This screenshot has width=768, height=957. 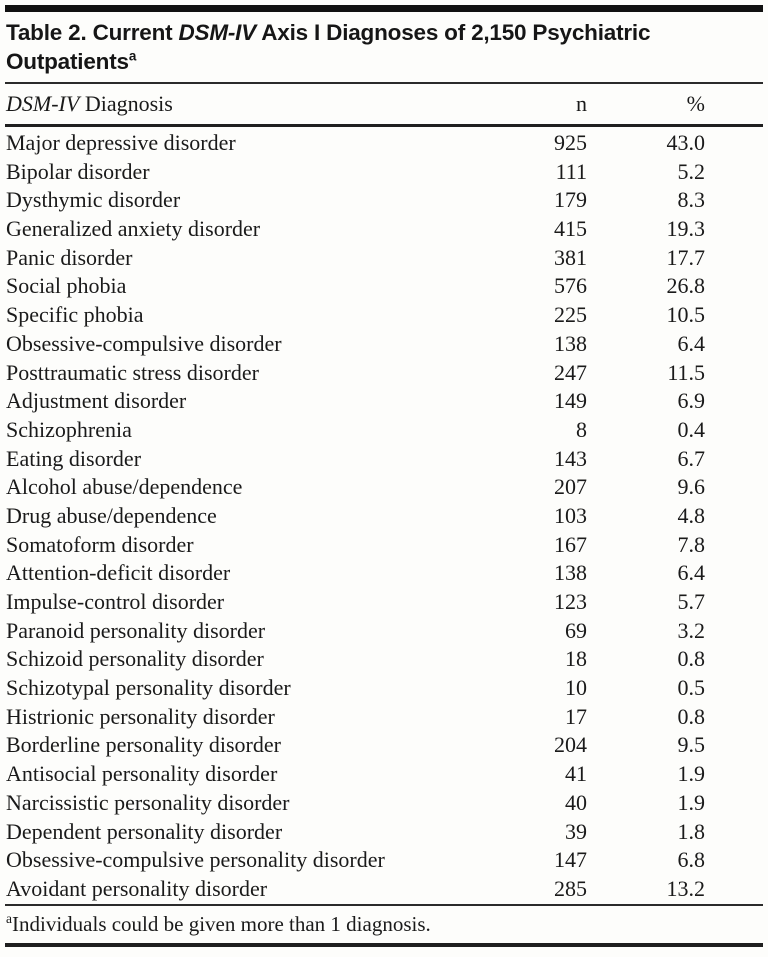 What do you see at coordinates (115, 601) in the screenshot?
I see `cell-diagnosis: Impulse-control disorder` at bounding box center [115, 601].